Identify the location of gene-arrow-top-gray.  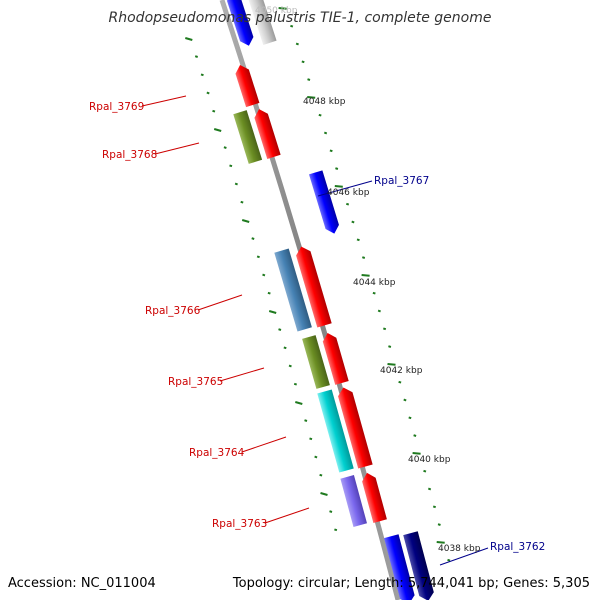
(262, 22).